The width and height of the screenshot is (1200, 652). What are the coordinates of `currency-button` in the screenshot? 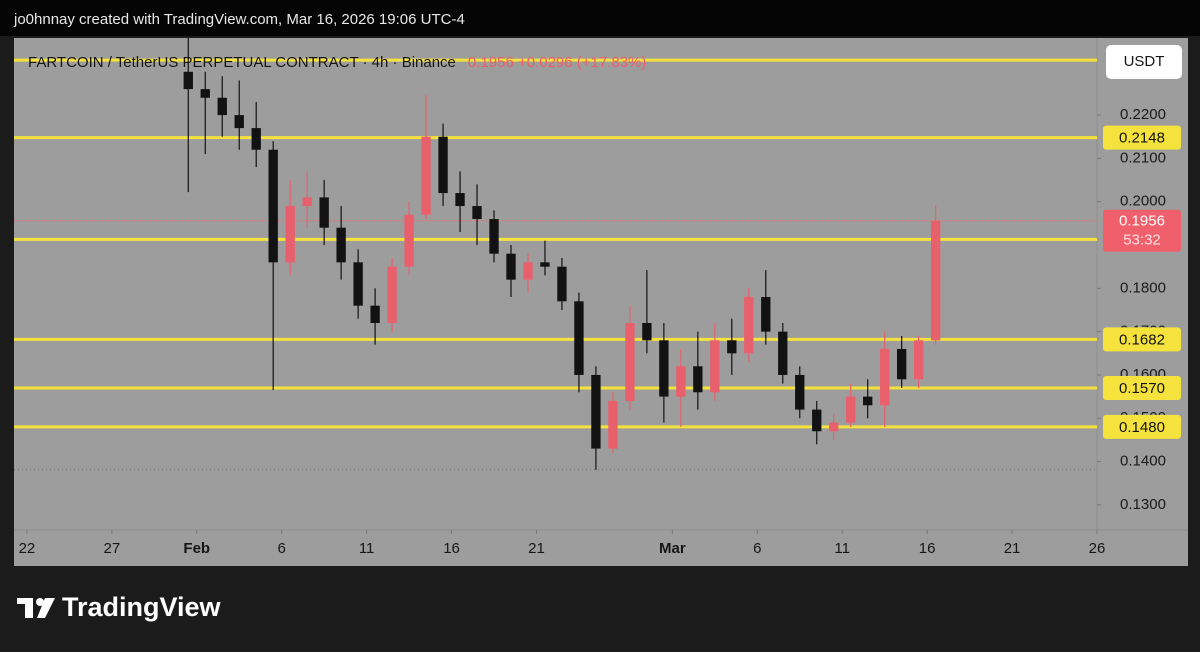 It's located at (1144, 62).